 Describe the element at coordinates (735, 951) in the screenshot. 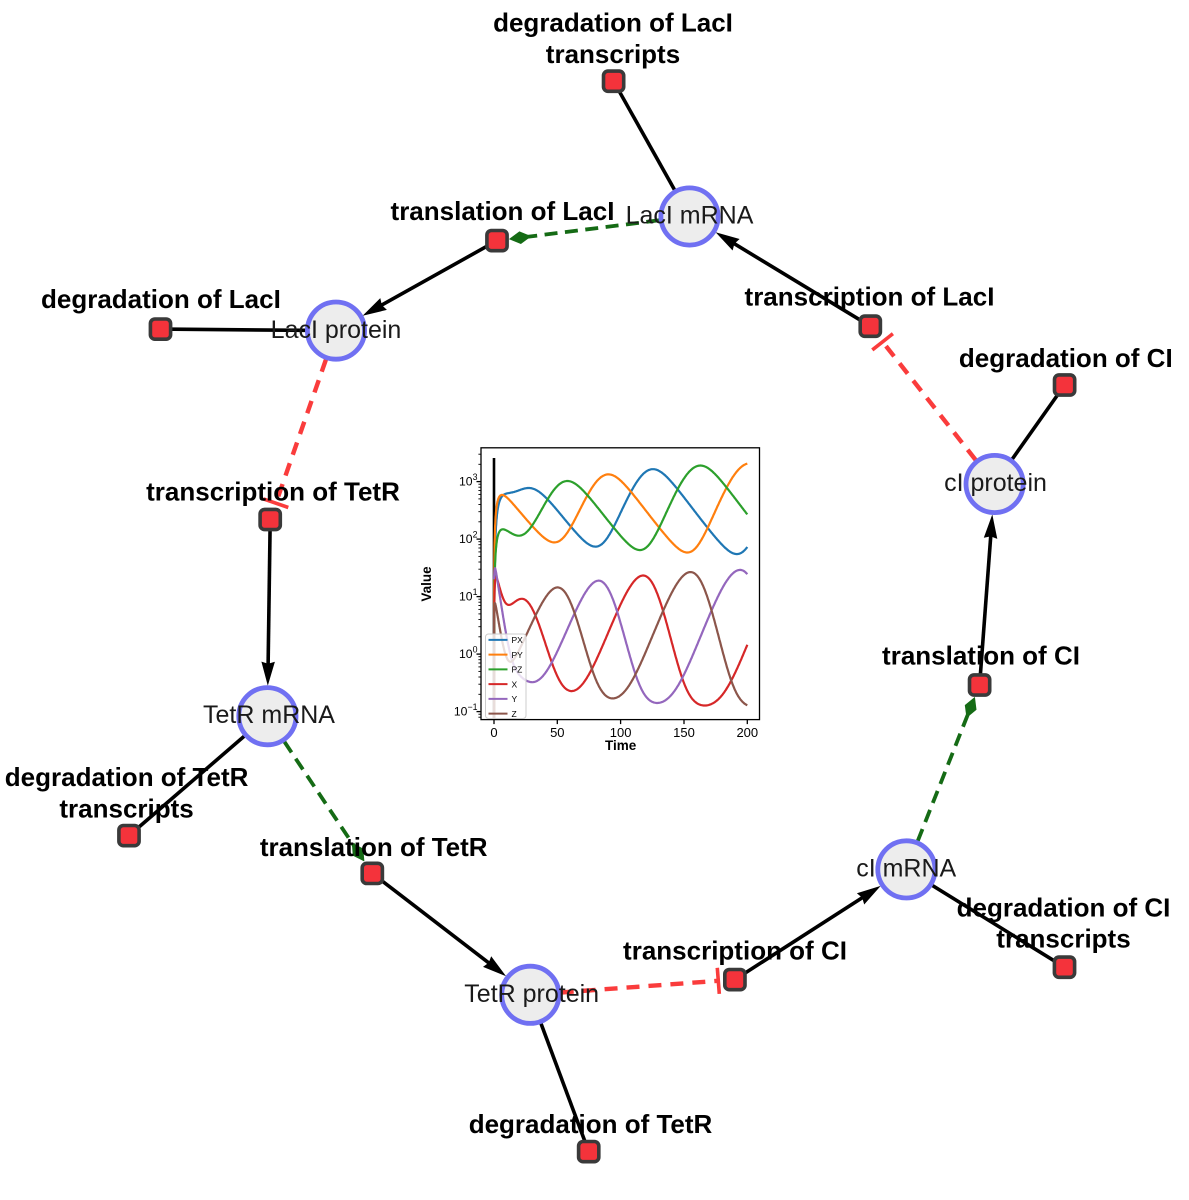

I see `svg-text: transcription of CI` at that location.